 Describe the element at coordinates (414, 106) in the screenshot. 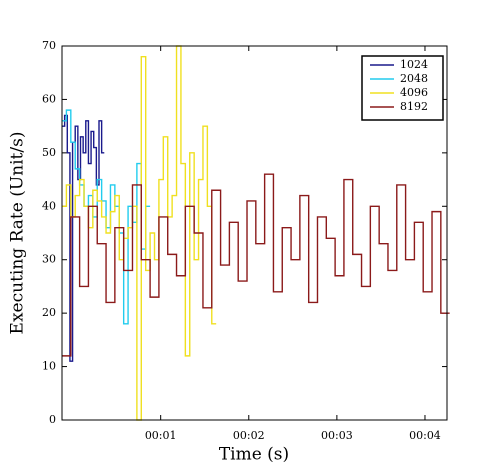

I see `legend-label: 8192` at that location.